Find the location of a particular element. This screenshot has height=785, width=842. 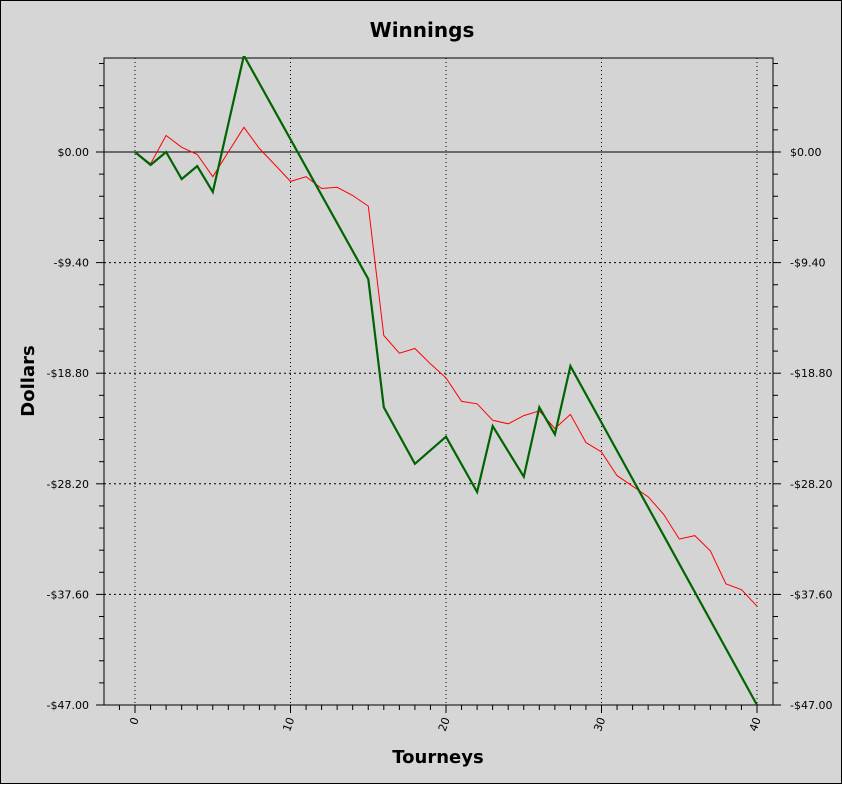

x-tick-label: 20 is located at coordinates (444, 725).